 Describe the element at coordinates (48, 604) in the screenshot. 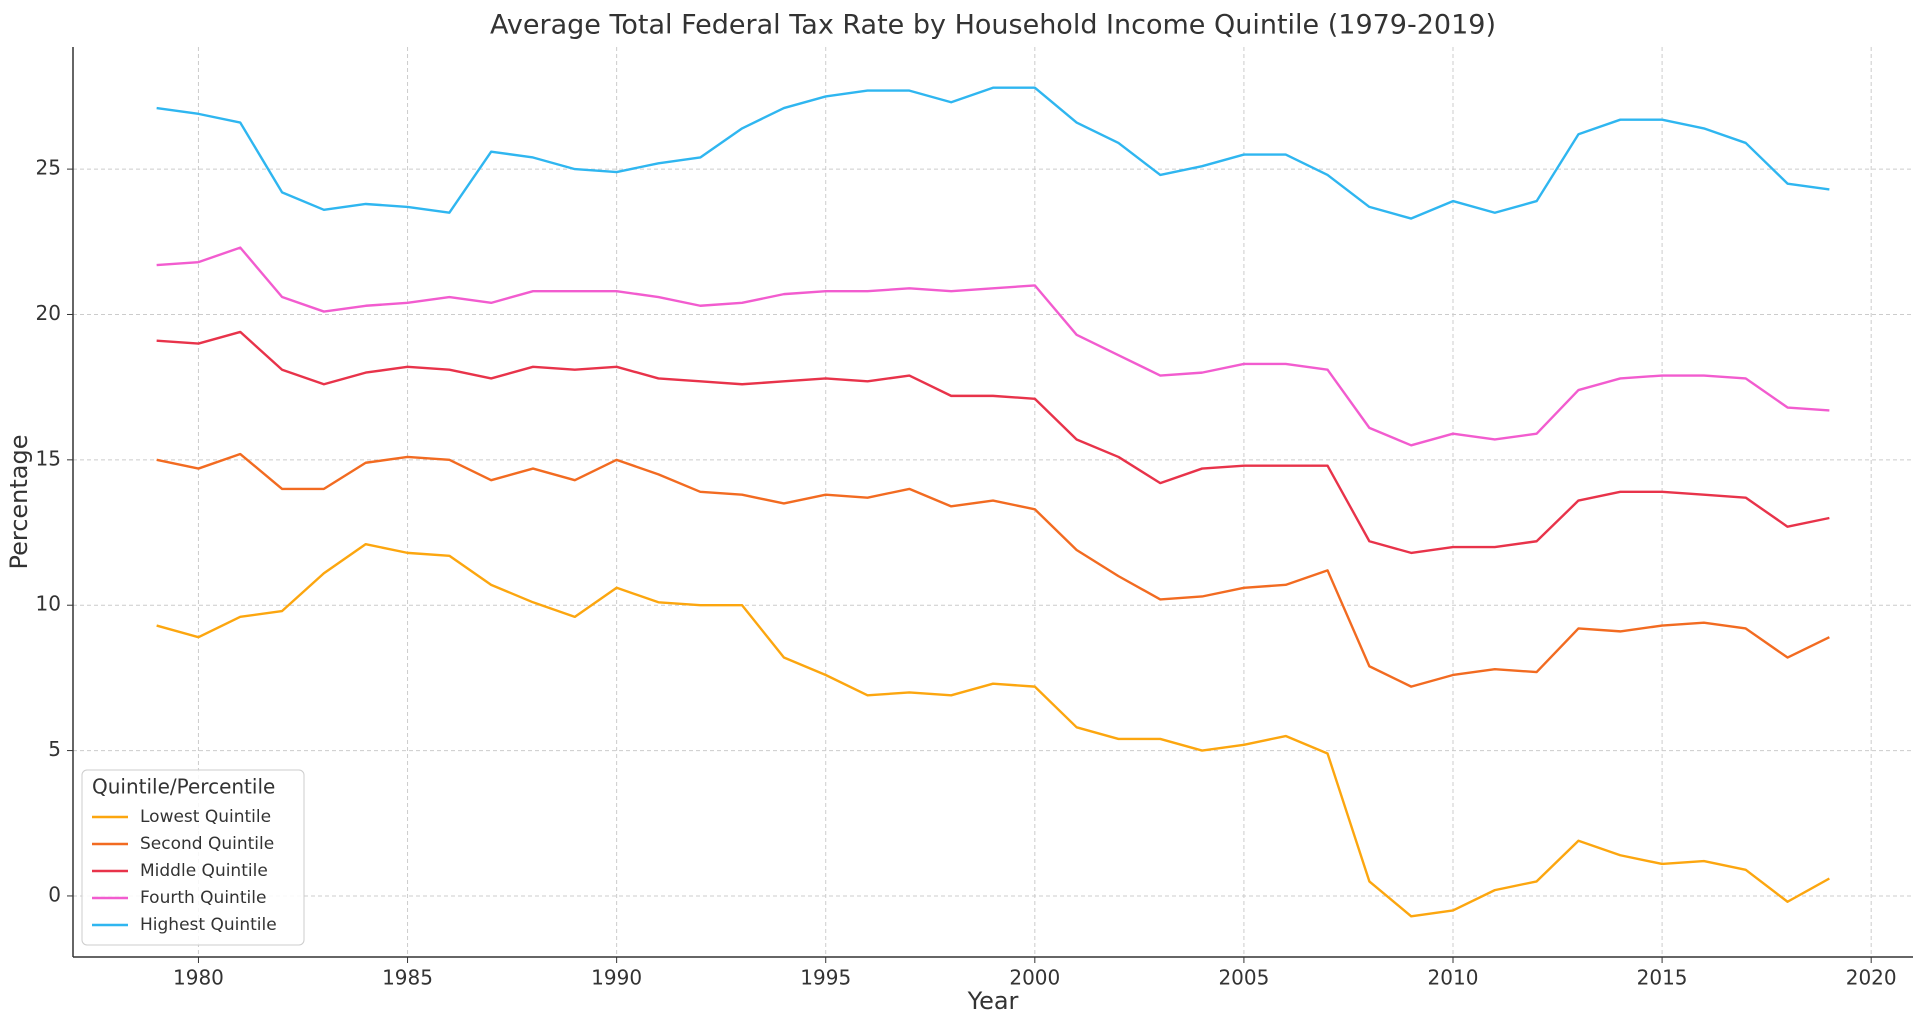

I see `y-tick-label: 10` at that location.